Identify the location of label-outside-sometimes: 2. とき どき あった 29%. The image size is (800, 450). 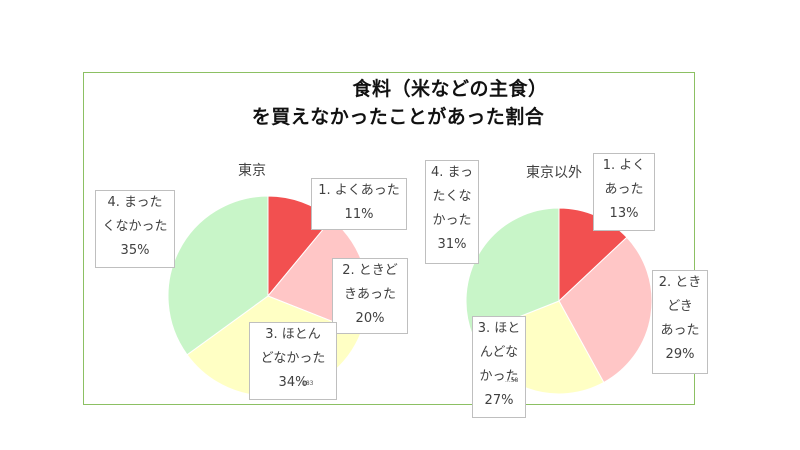
(680, 322).